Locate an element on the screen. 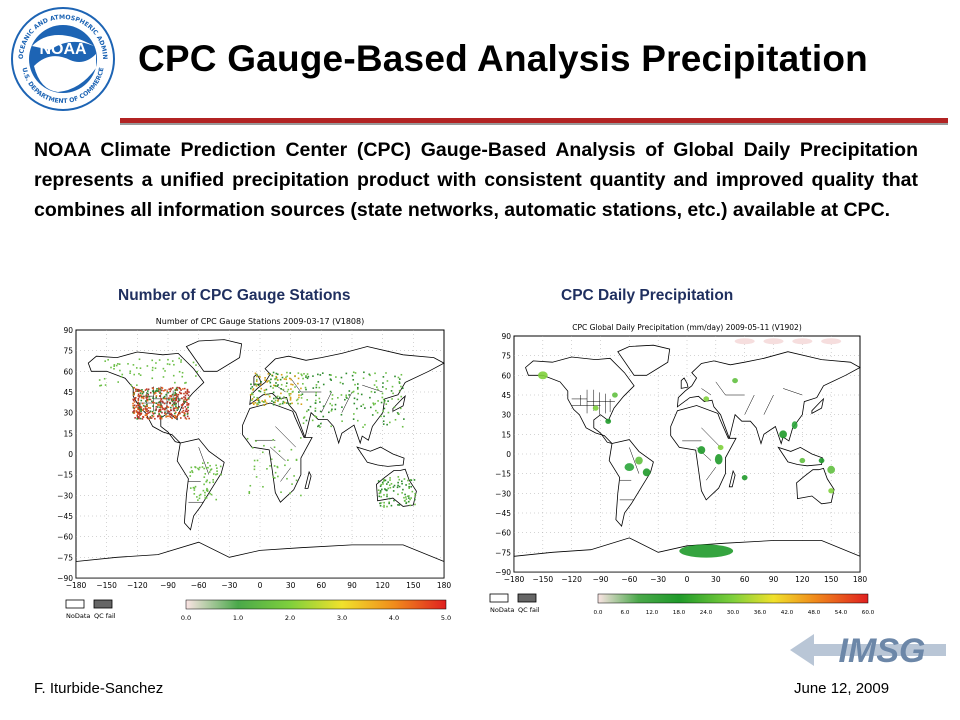 The width and height of the screenshot is (960, 720). right-scale-tick-label: 30.0 is located at coordinates (733, 613).